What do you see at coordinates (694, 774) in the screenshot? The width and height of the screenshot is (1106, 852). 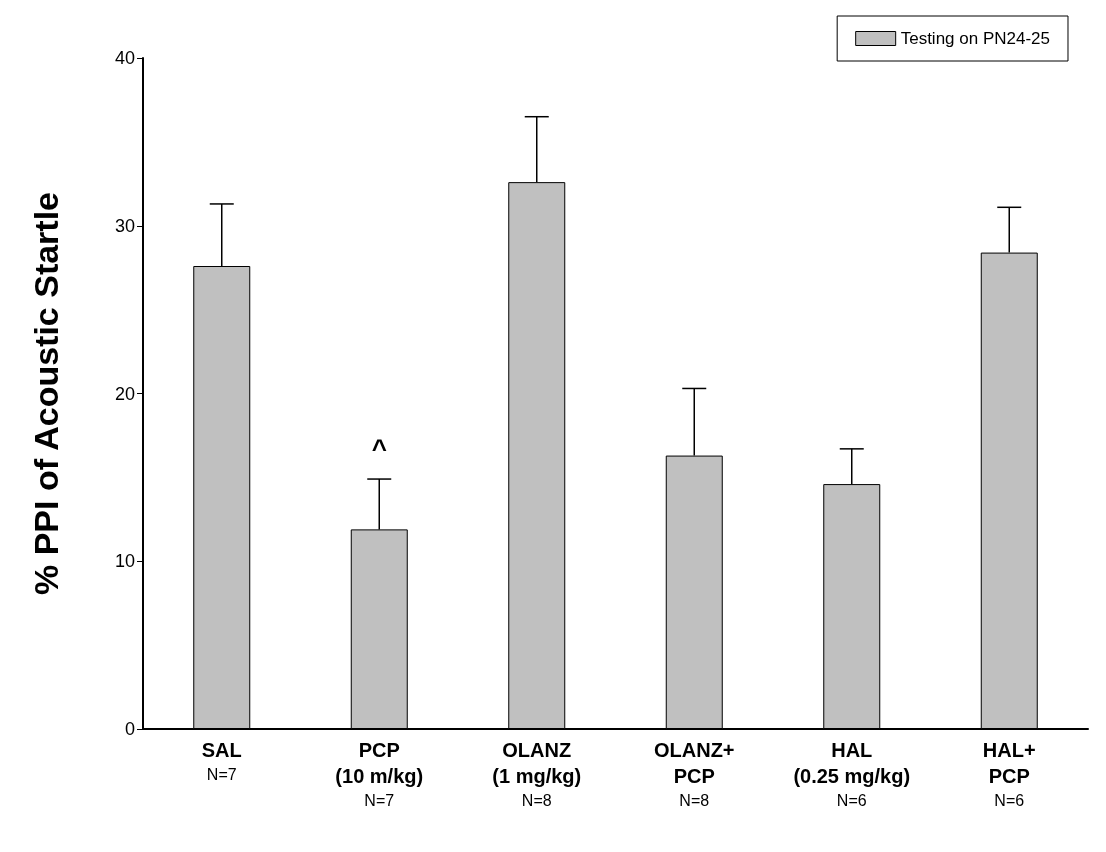 I see `x-tick-label: OLANZ+ PCP N=8` at bounding box center [694, 774].